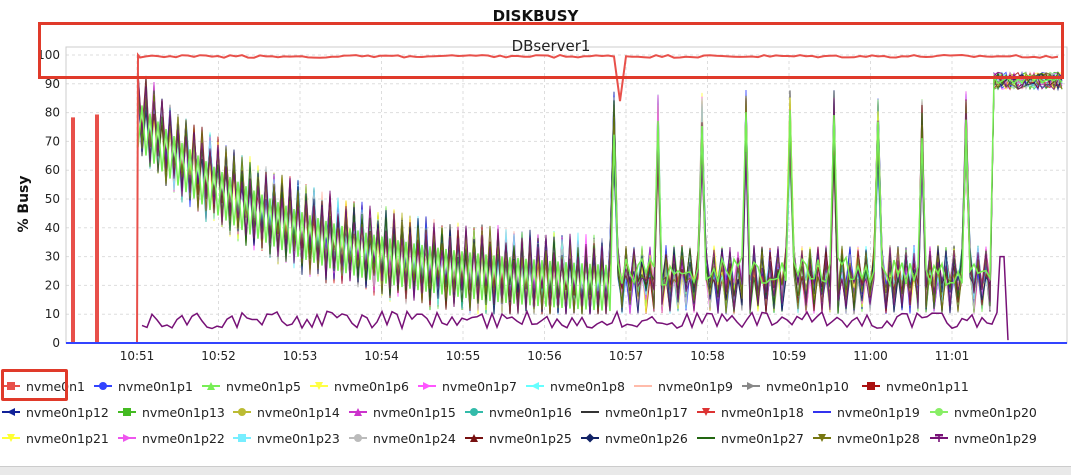 The image size is (1071, 475). Describe the element at coordinates (52, 257) in the screenshot. I see `svg-text: 30` at that location.